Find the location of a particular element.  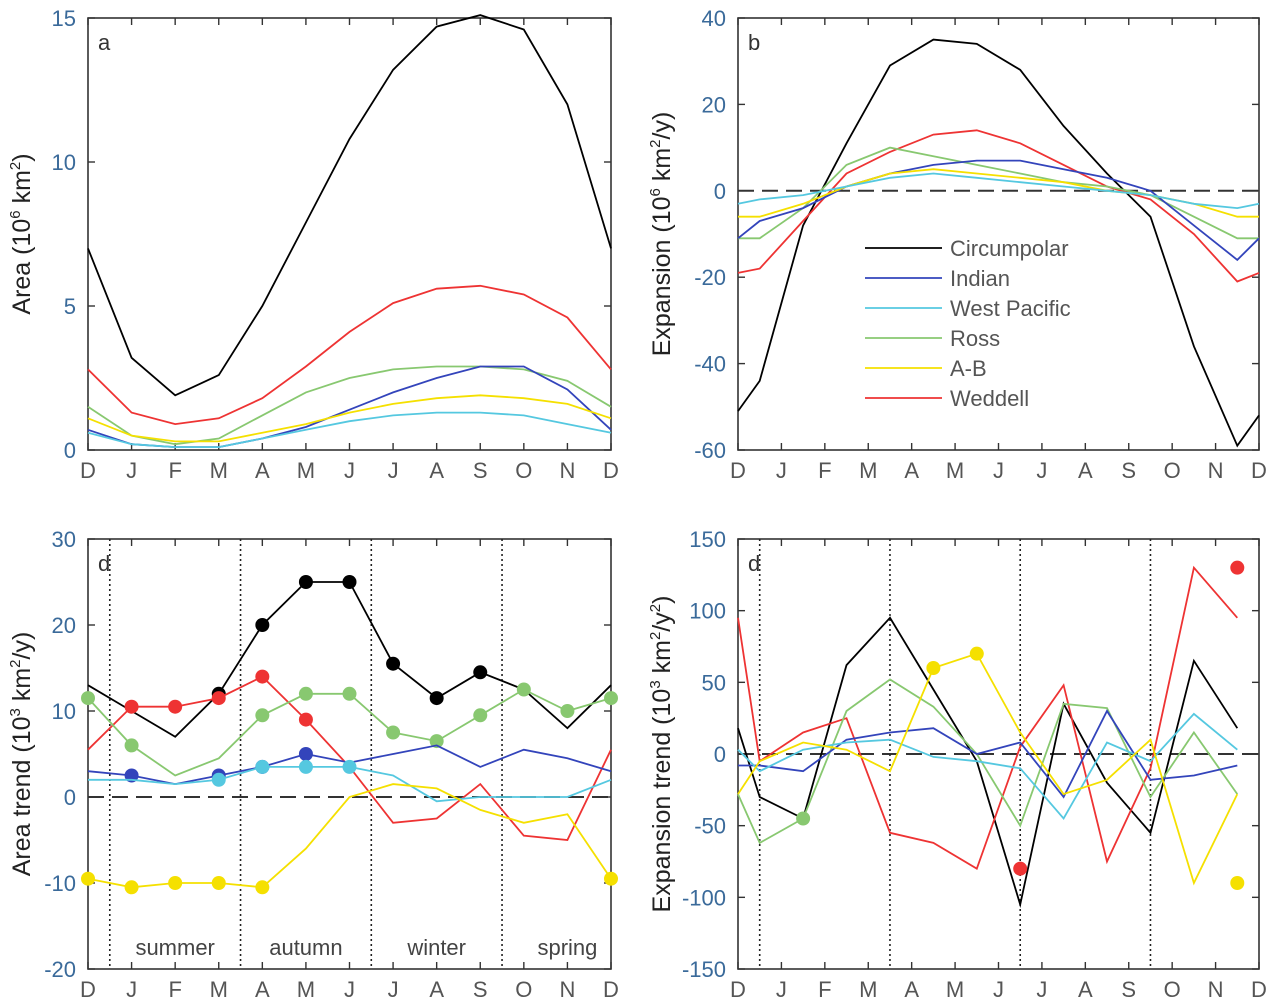

y-axis-label-part: Area trend (10 is located at coordinates (22, 796).